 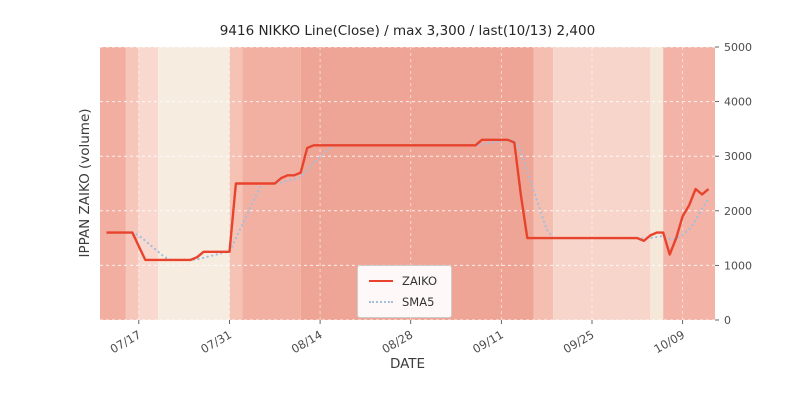 I want to click on legend-label-sma5: SMA5, so click(x=418, y=302).